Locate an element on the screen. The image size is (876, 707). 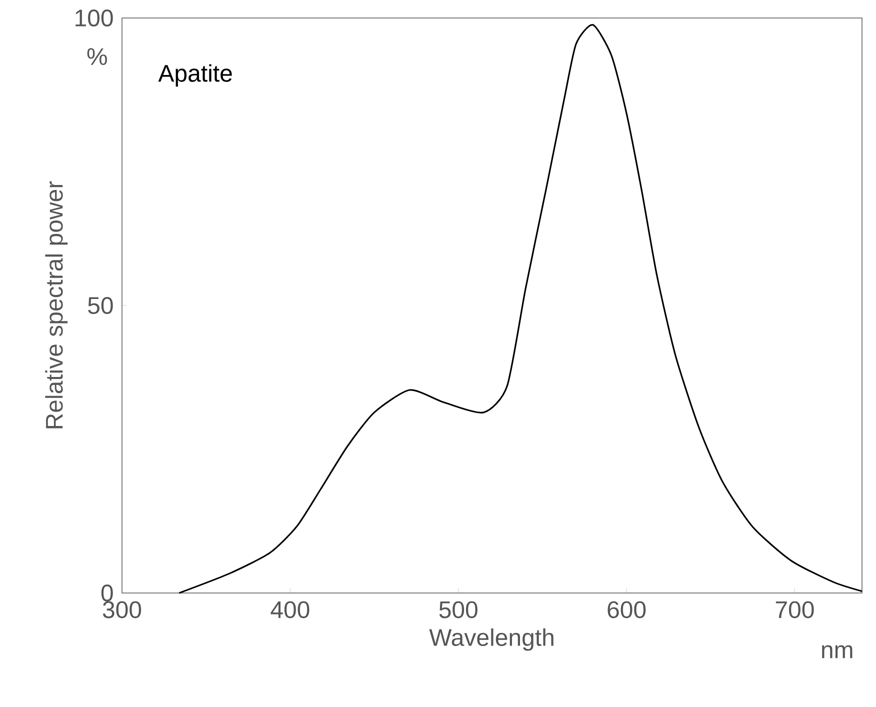
x-tick-label: 400 is located at coordinates (290, 609).